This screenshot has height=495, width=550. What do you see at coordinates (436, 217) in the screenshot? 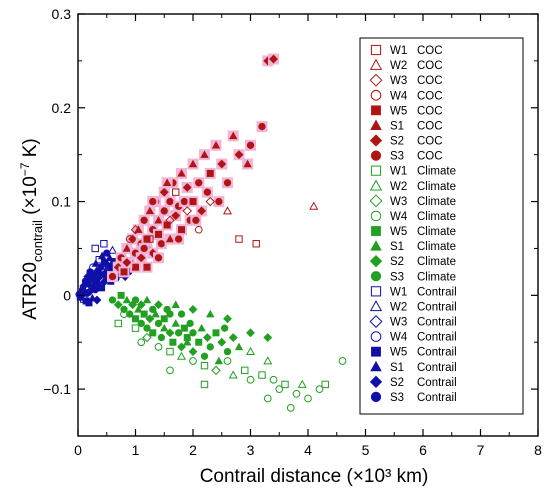
I see `legend-metric-label: Climate` at bounding box center [436, 217].